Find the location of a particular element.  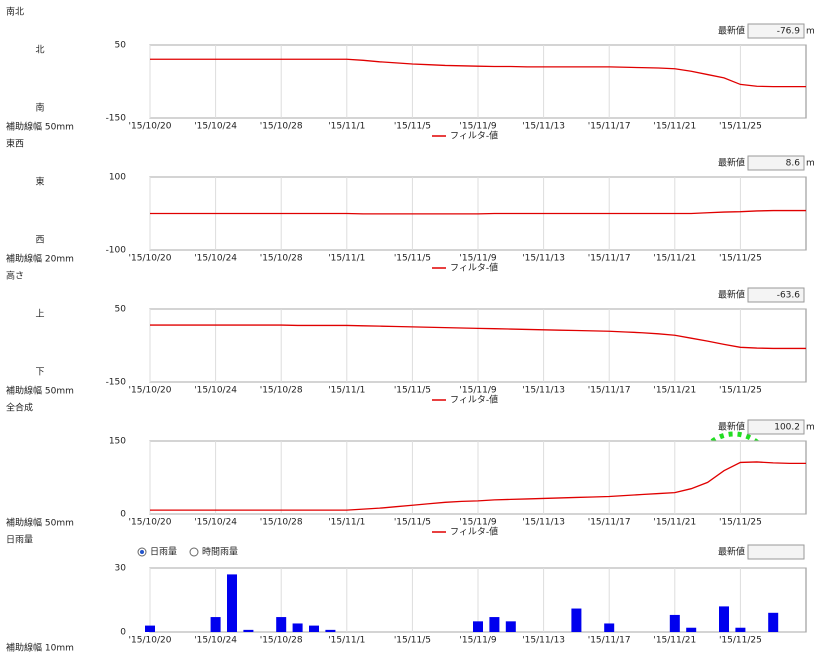

latest-value: 100.2 is located at coordinates (787, 428).